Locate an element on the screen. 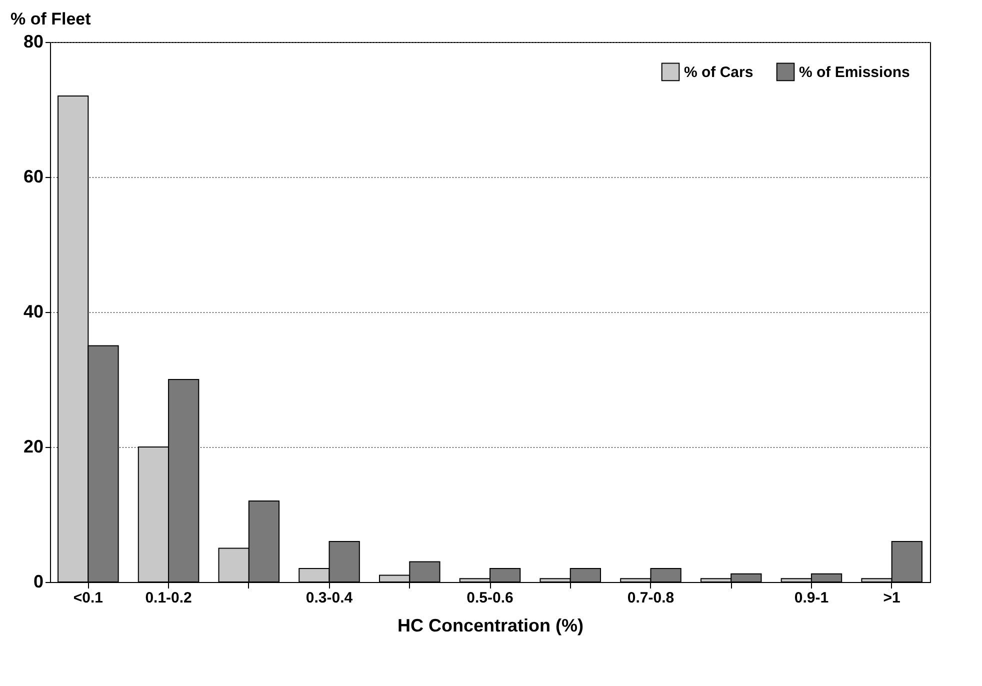  x-tick-label: 0.7-0.8 is located at coordinates (650, 598).